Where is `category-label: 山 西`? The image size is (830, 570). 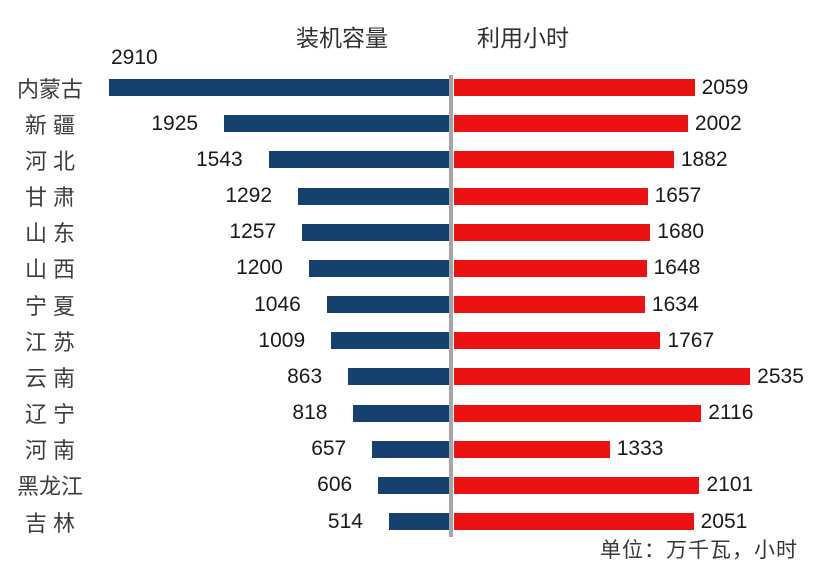 category-label: 山 西 is located at coordinates (50, 270).